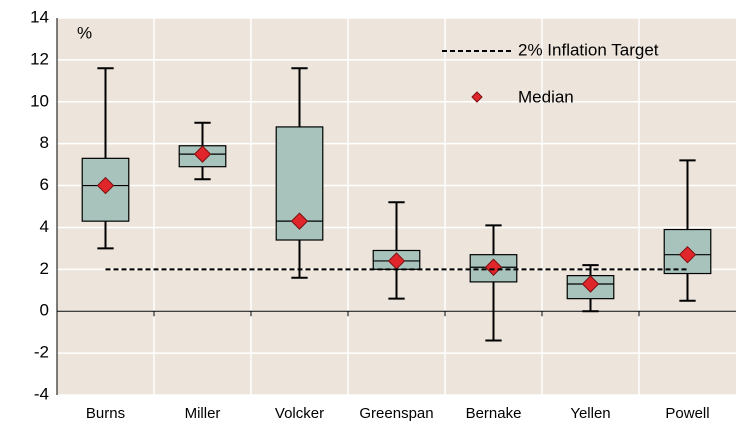  Describe the element at coordinates (44, 226) in the screenshot. I see `y-tick-label: 4` at that location.